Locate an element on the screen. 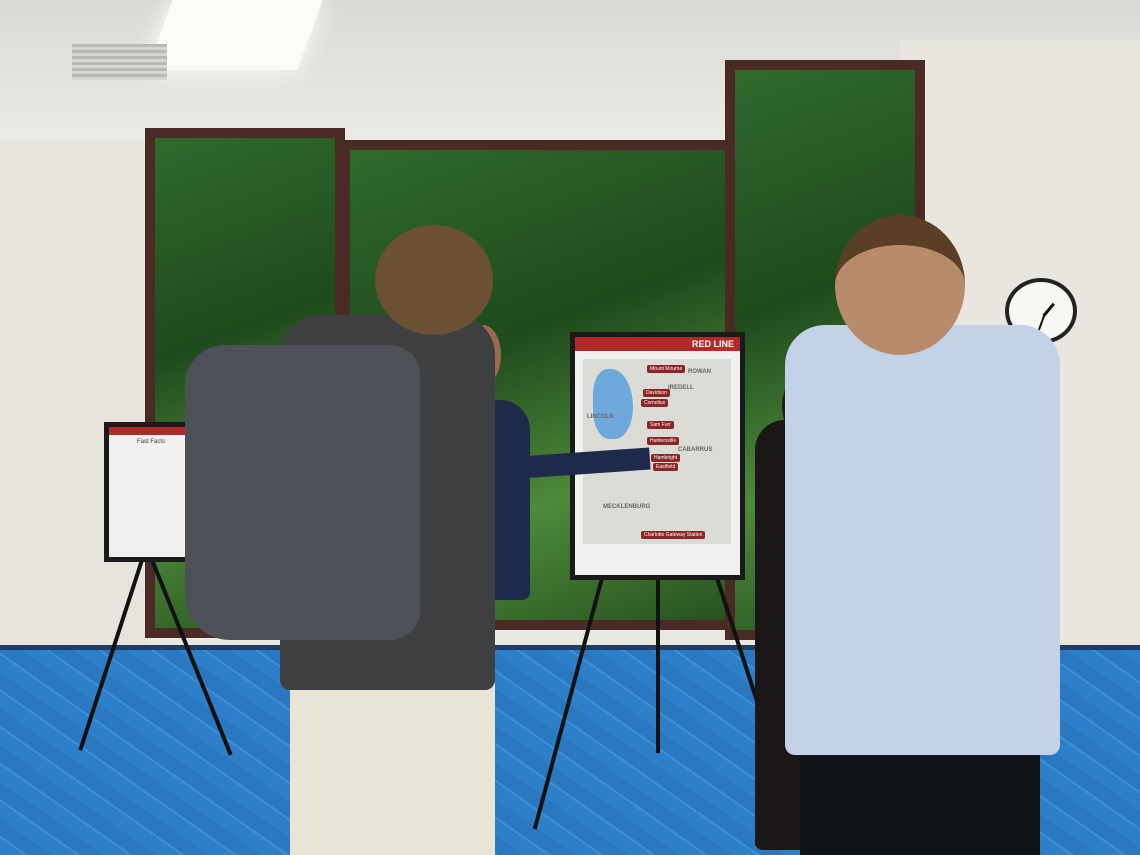 This screenshot has height=855, width=1140. backpack is located at coordinates (302, 492).